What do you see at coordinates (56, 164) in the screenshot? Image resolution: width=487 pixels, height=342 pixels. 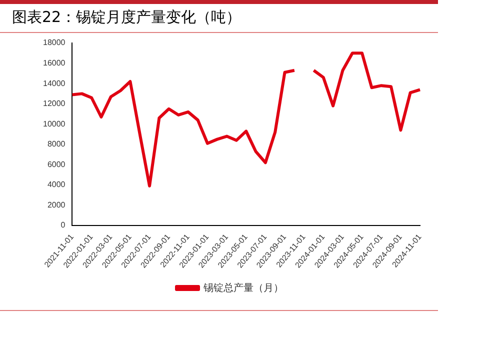 I see `y-tick-label: 6000` at bounding box center [56, 164].